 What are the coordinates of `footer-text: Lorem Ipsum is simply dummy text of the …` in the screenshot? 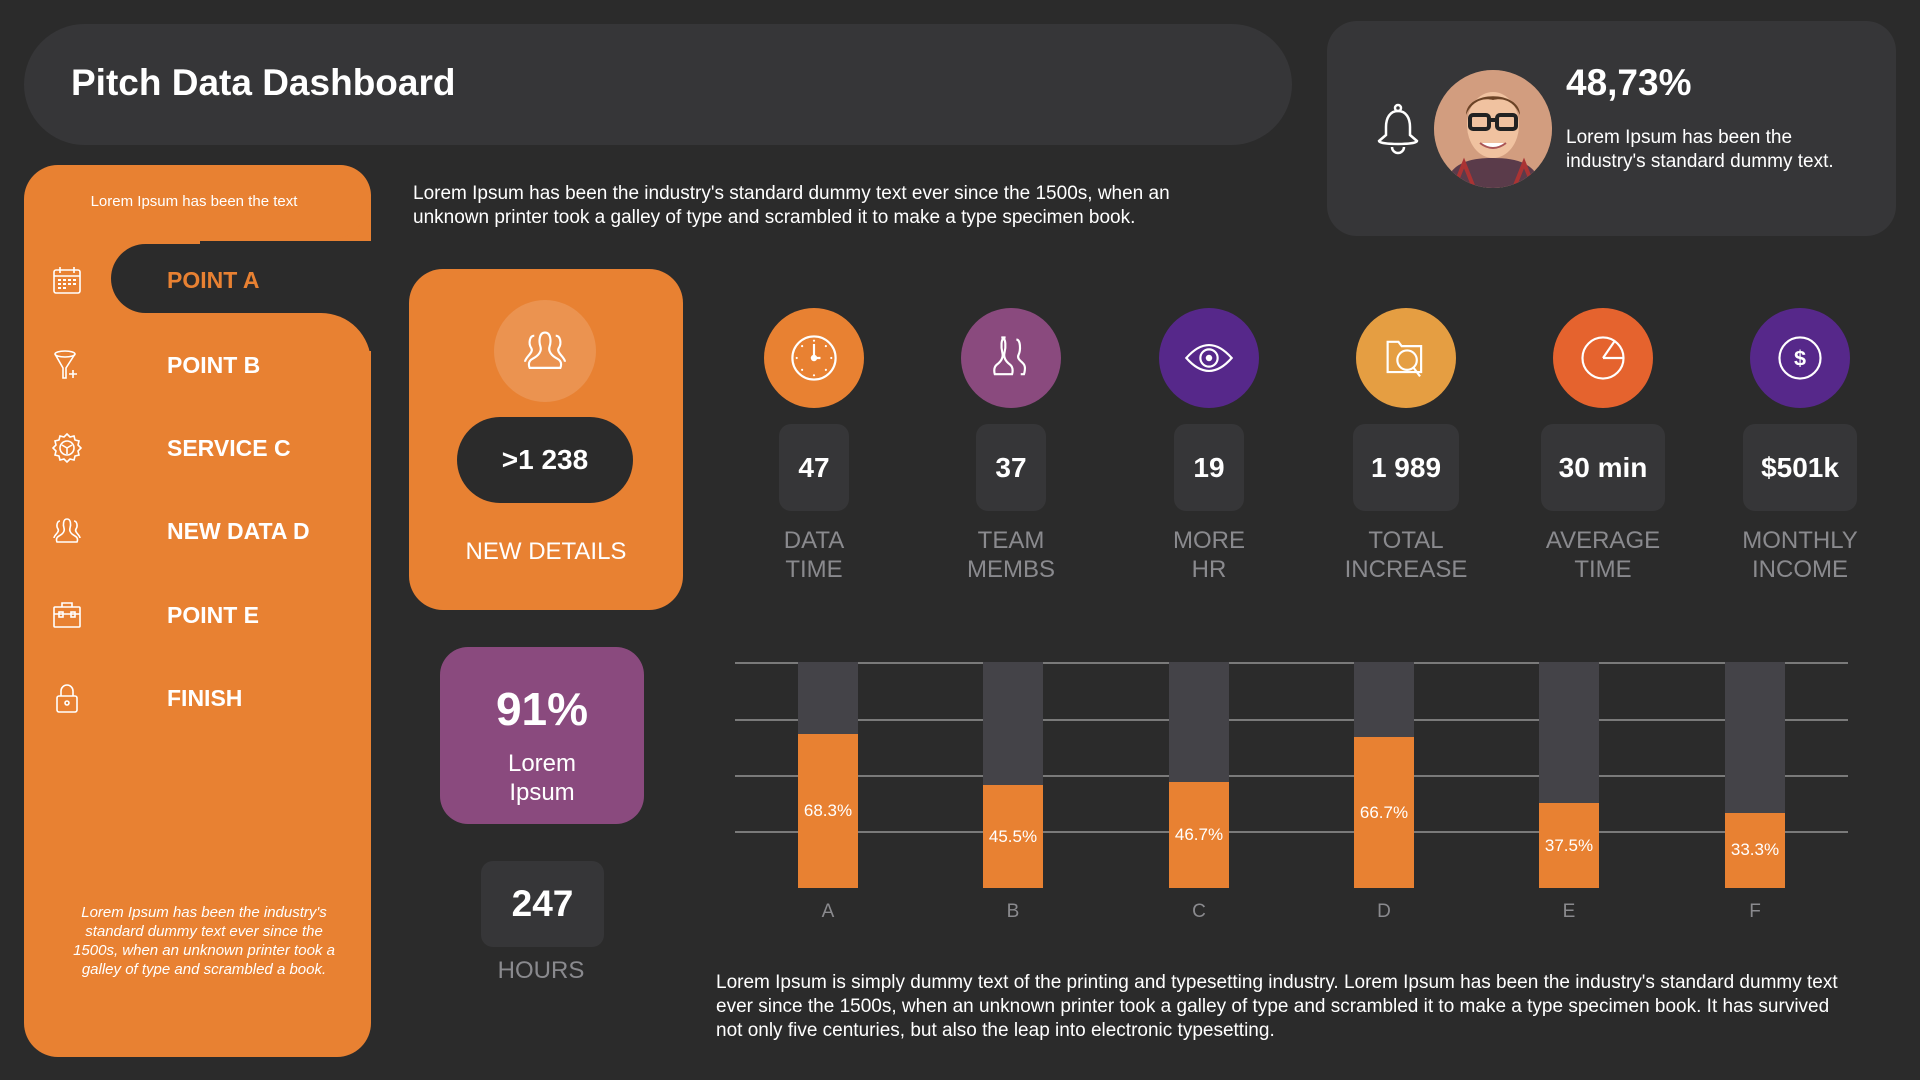 It's located at (1277, 1006).